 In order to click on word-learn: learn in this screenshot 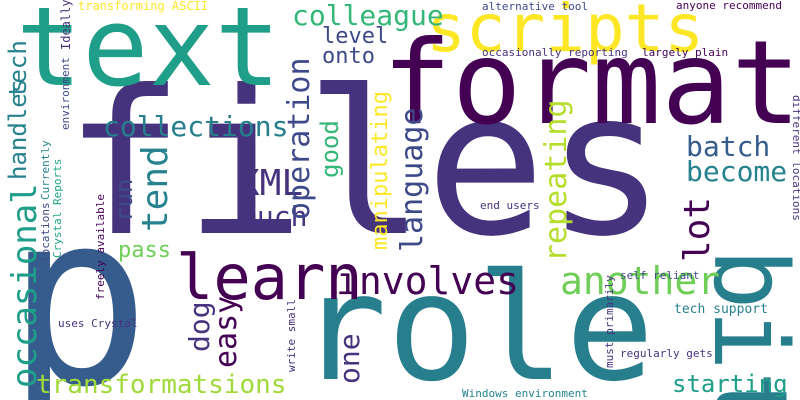, I will do `click(269, 277)`.